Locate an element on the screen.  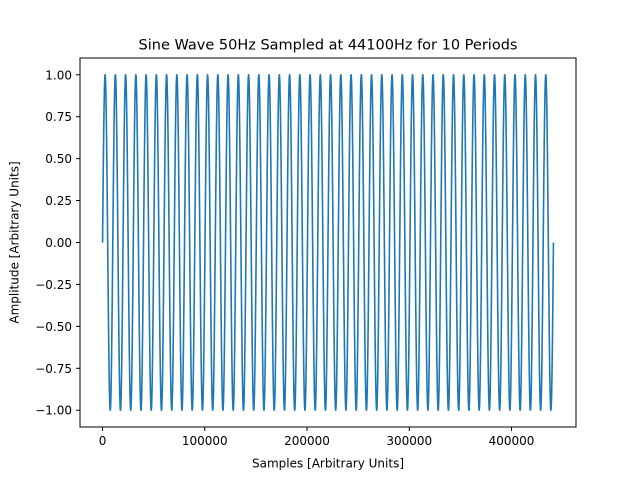
y-tick-label: −0.50 is located at coordinates (53, 327).